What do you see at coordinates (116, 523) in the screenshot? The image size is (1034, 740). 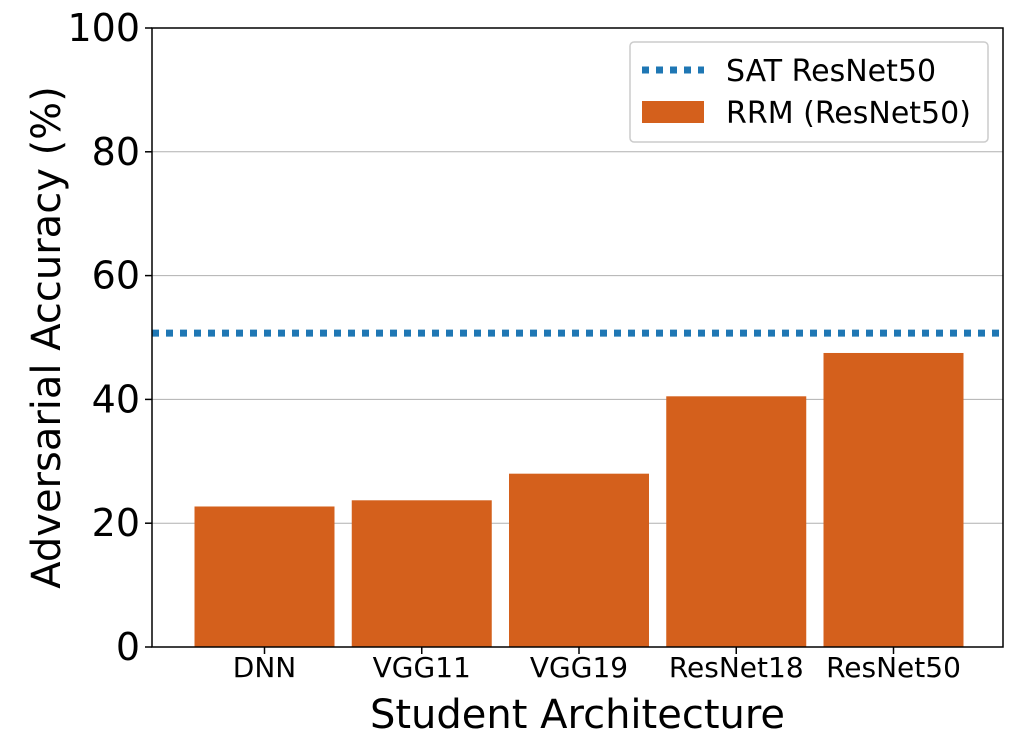 I see `y-tick-label: 20` at bounding box center [116, 523].